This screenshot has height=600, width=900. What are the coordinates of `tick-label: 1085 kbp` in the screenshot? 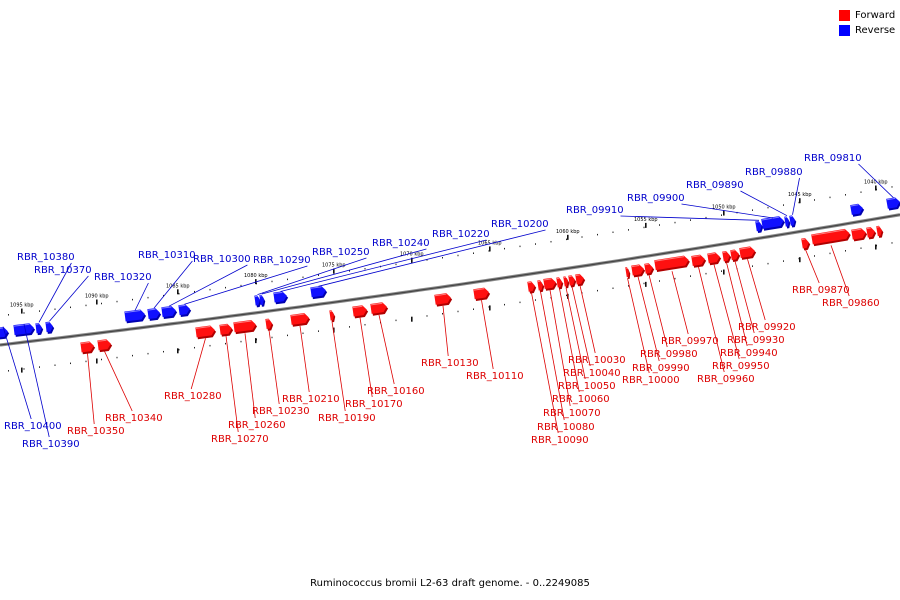 It's located at (178, 286).